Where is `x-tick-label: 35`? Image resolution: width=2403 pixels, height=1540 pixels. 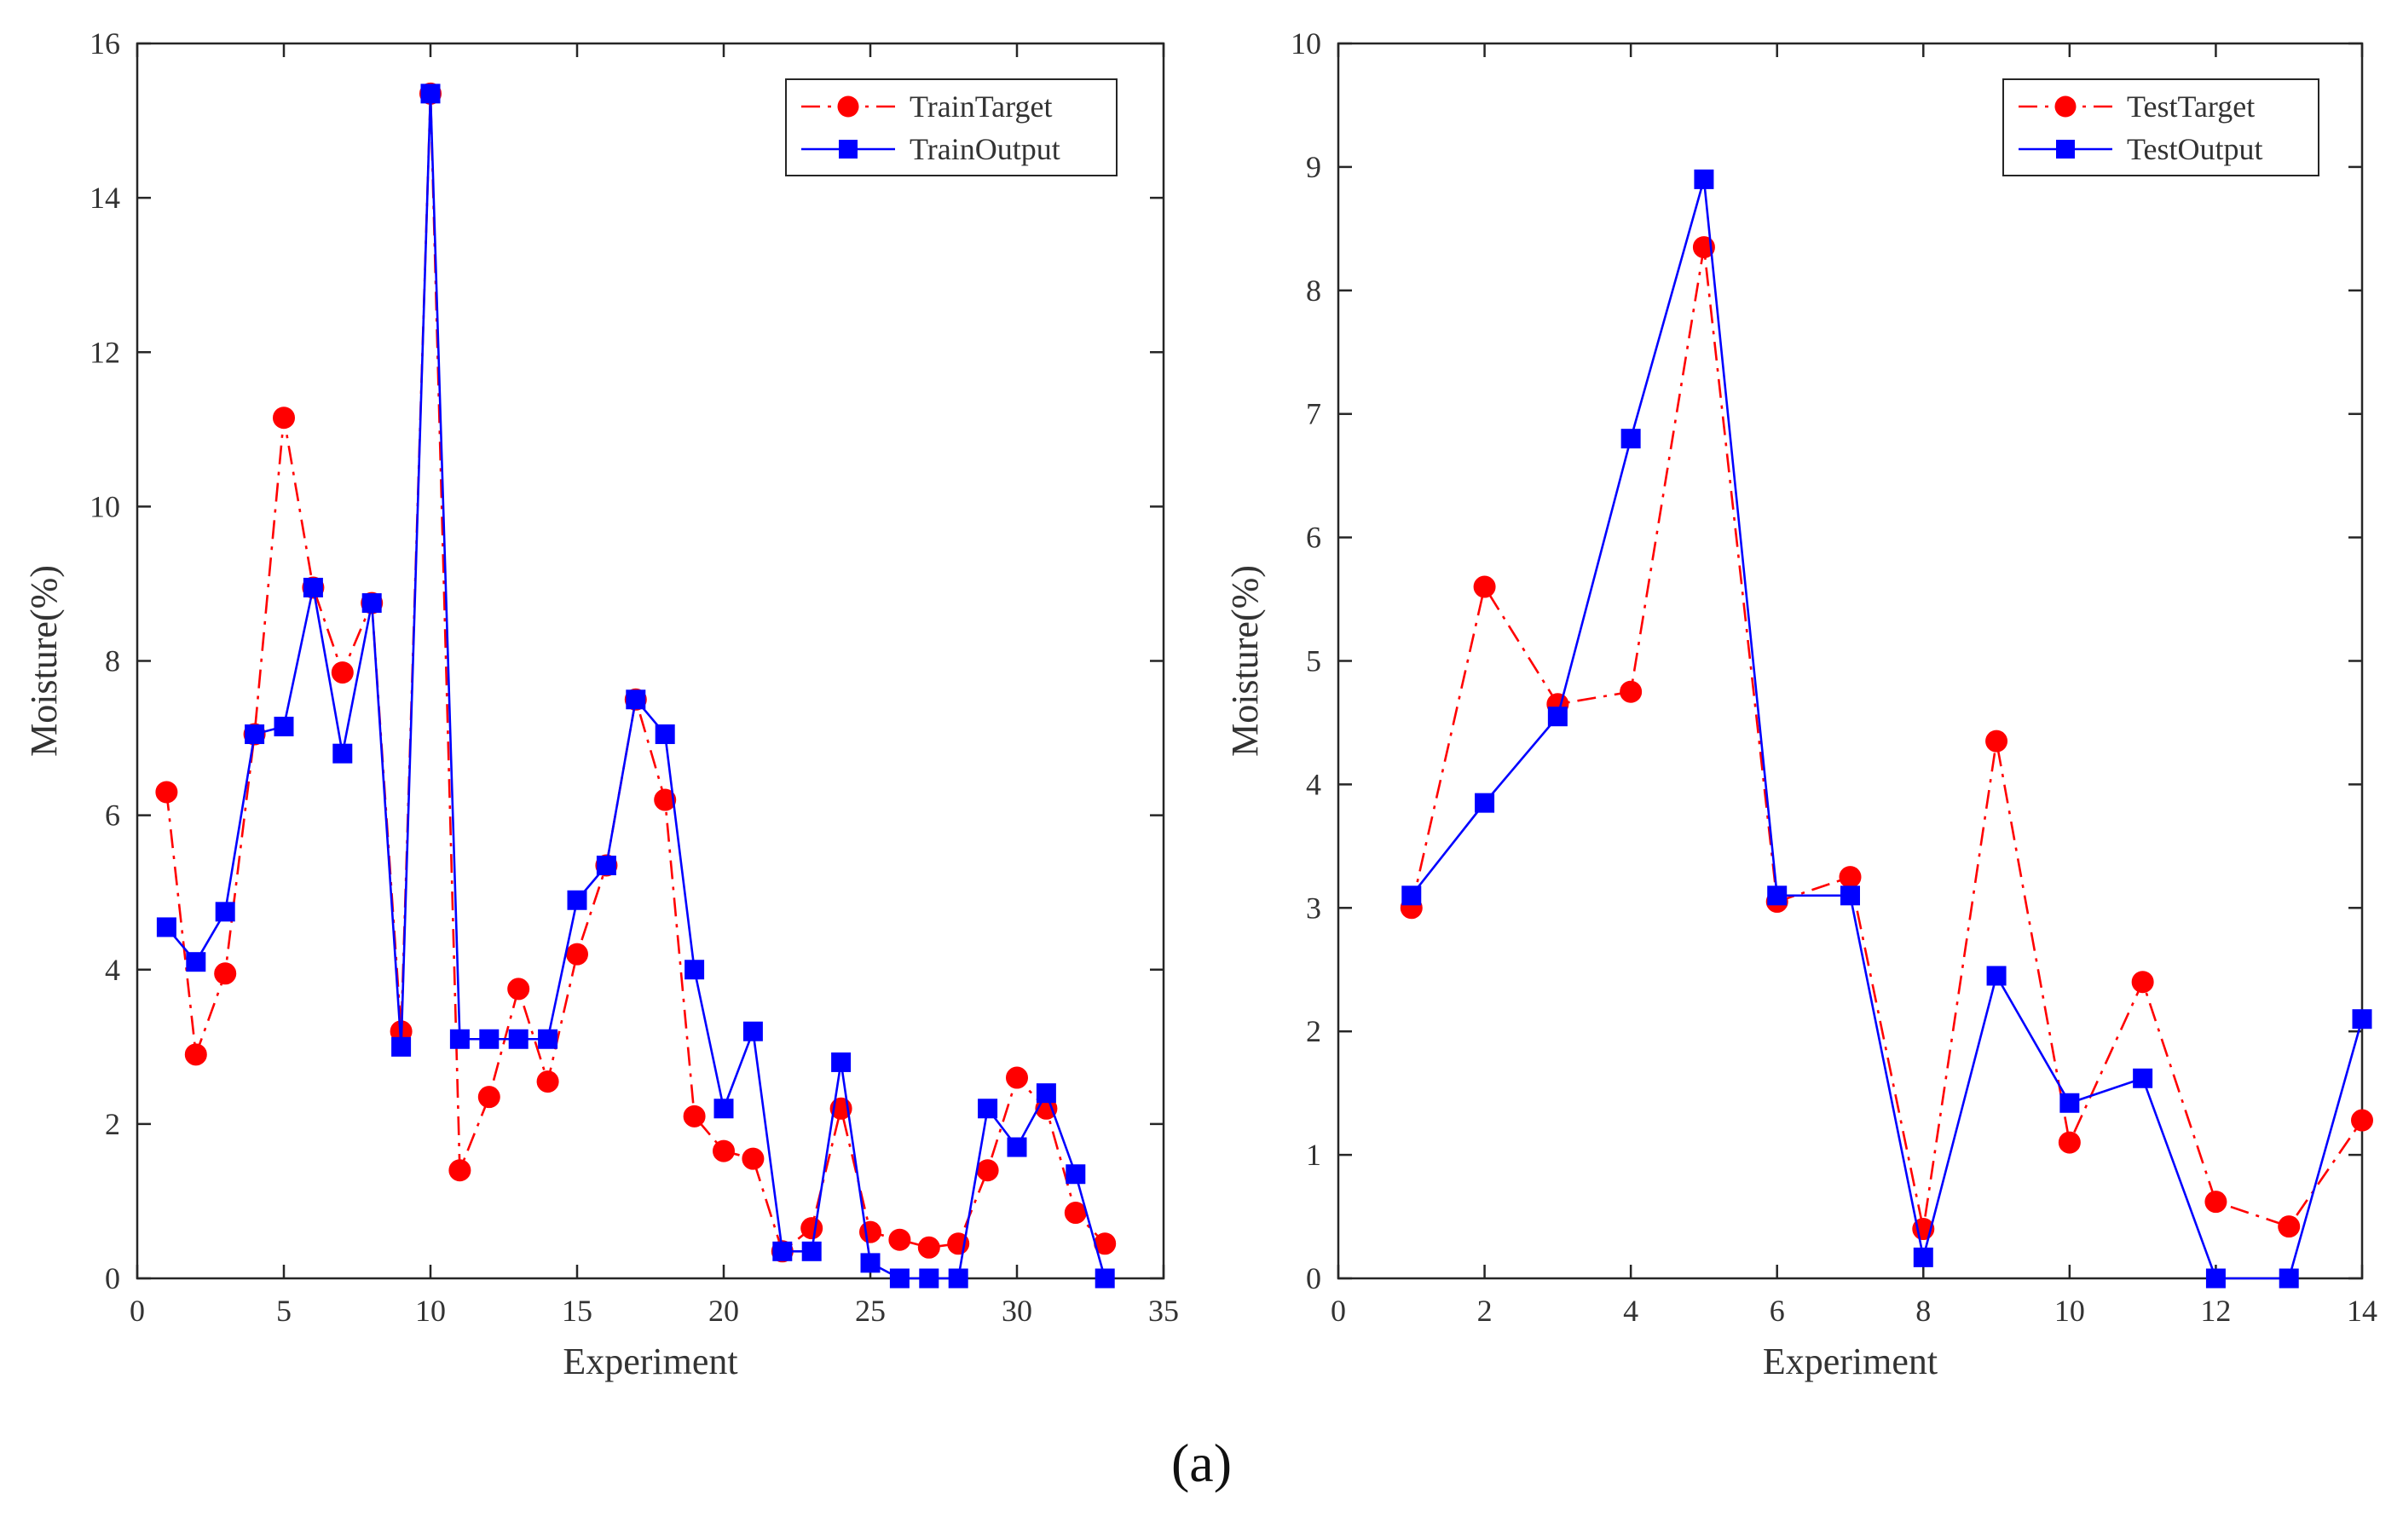 x-tick-label: 35 is located at coordinates (1163, 1311).